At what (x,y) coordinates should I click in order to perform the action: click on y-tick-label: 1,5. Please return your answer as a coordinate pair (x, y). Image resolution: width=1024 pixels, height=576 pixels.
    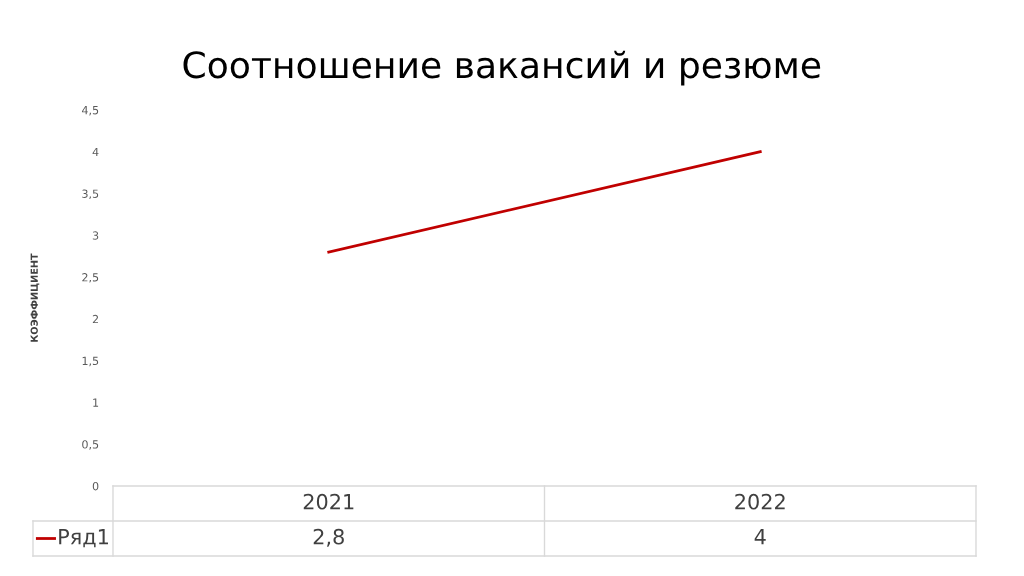
    Looking at the image, I should click on (90, 361).